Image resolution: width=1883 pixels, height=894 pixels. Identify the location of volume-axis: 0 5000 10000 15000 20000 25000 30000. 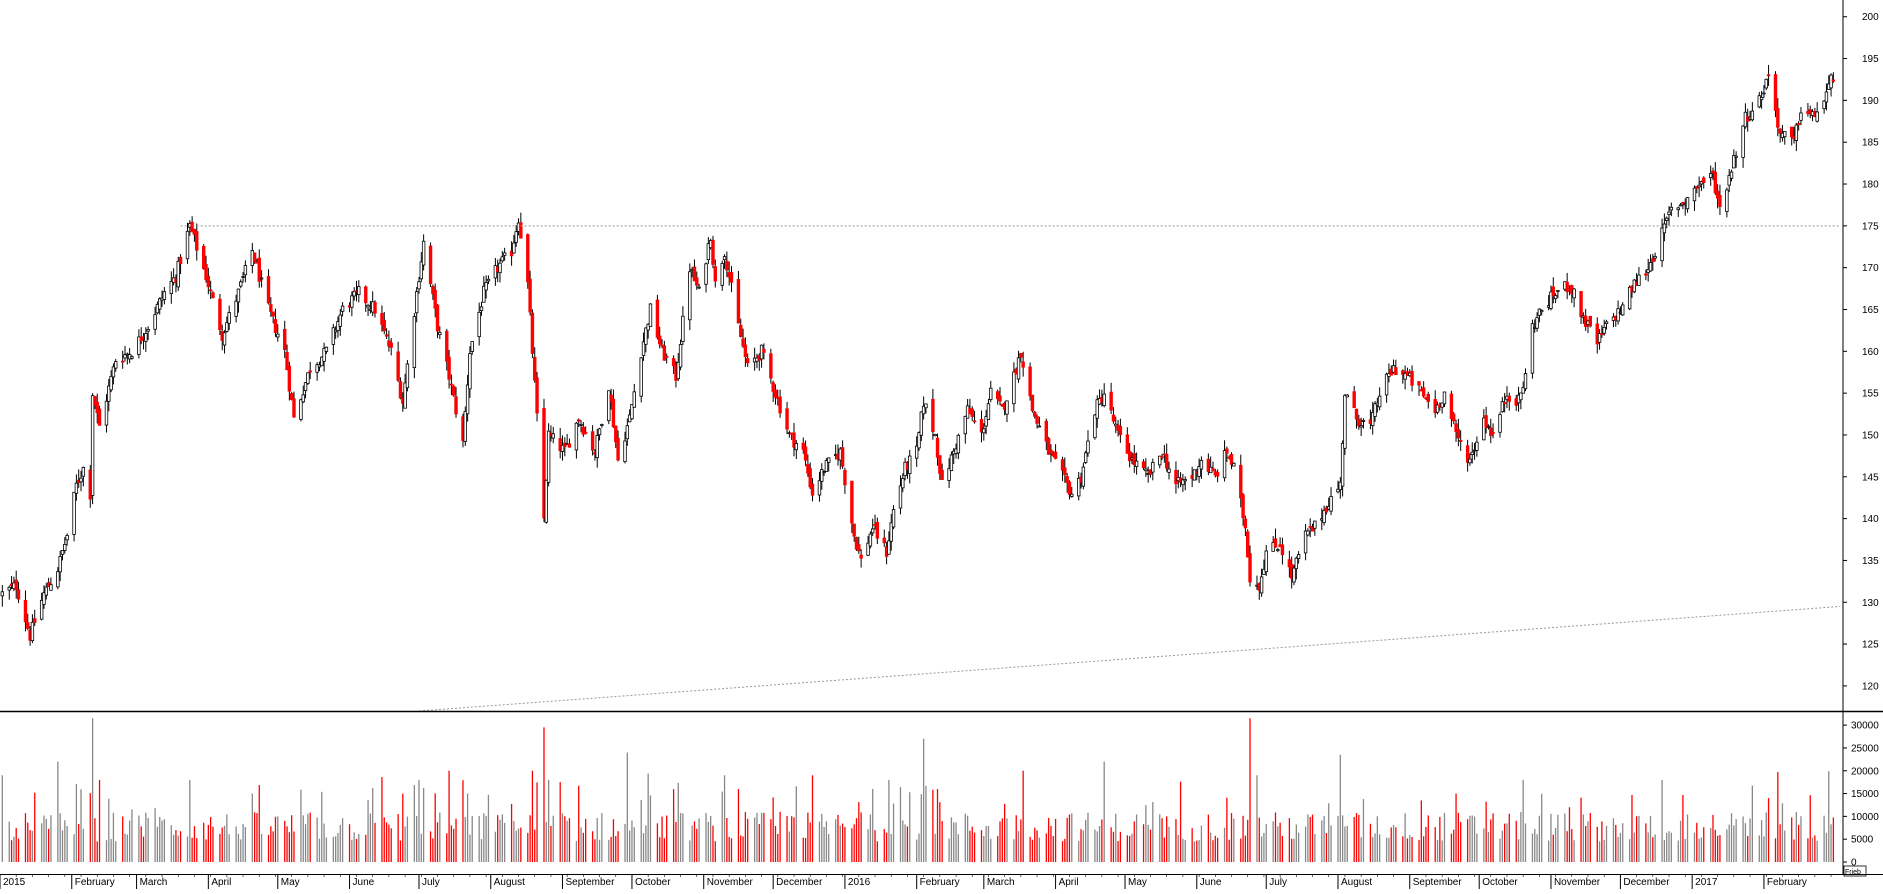
(1861, 795).